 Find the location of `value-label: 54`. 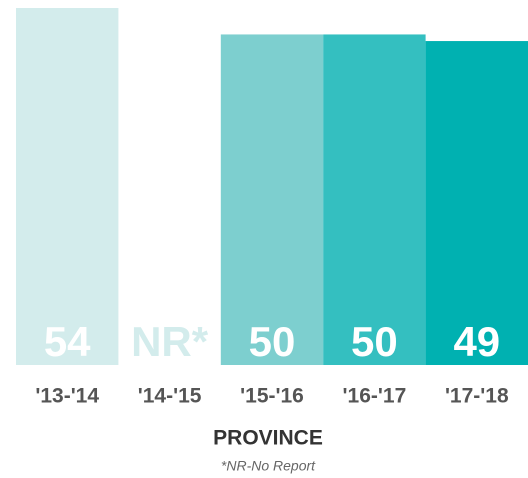

value-label: 54 is located at coordinates (67, 341).